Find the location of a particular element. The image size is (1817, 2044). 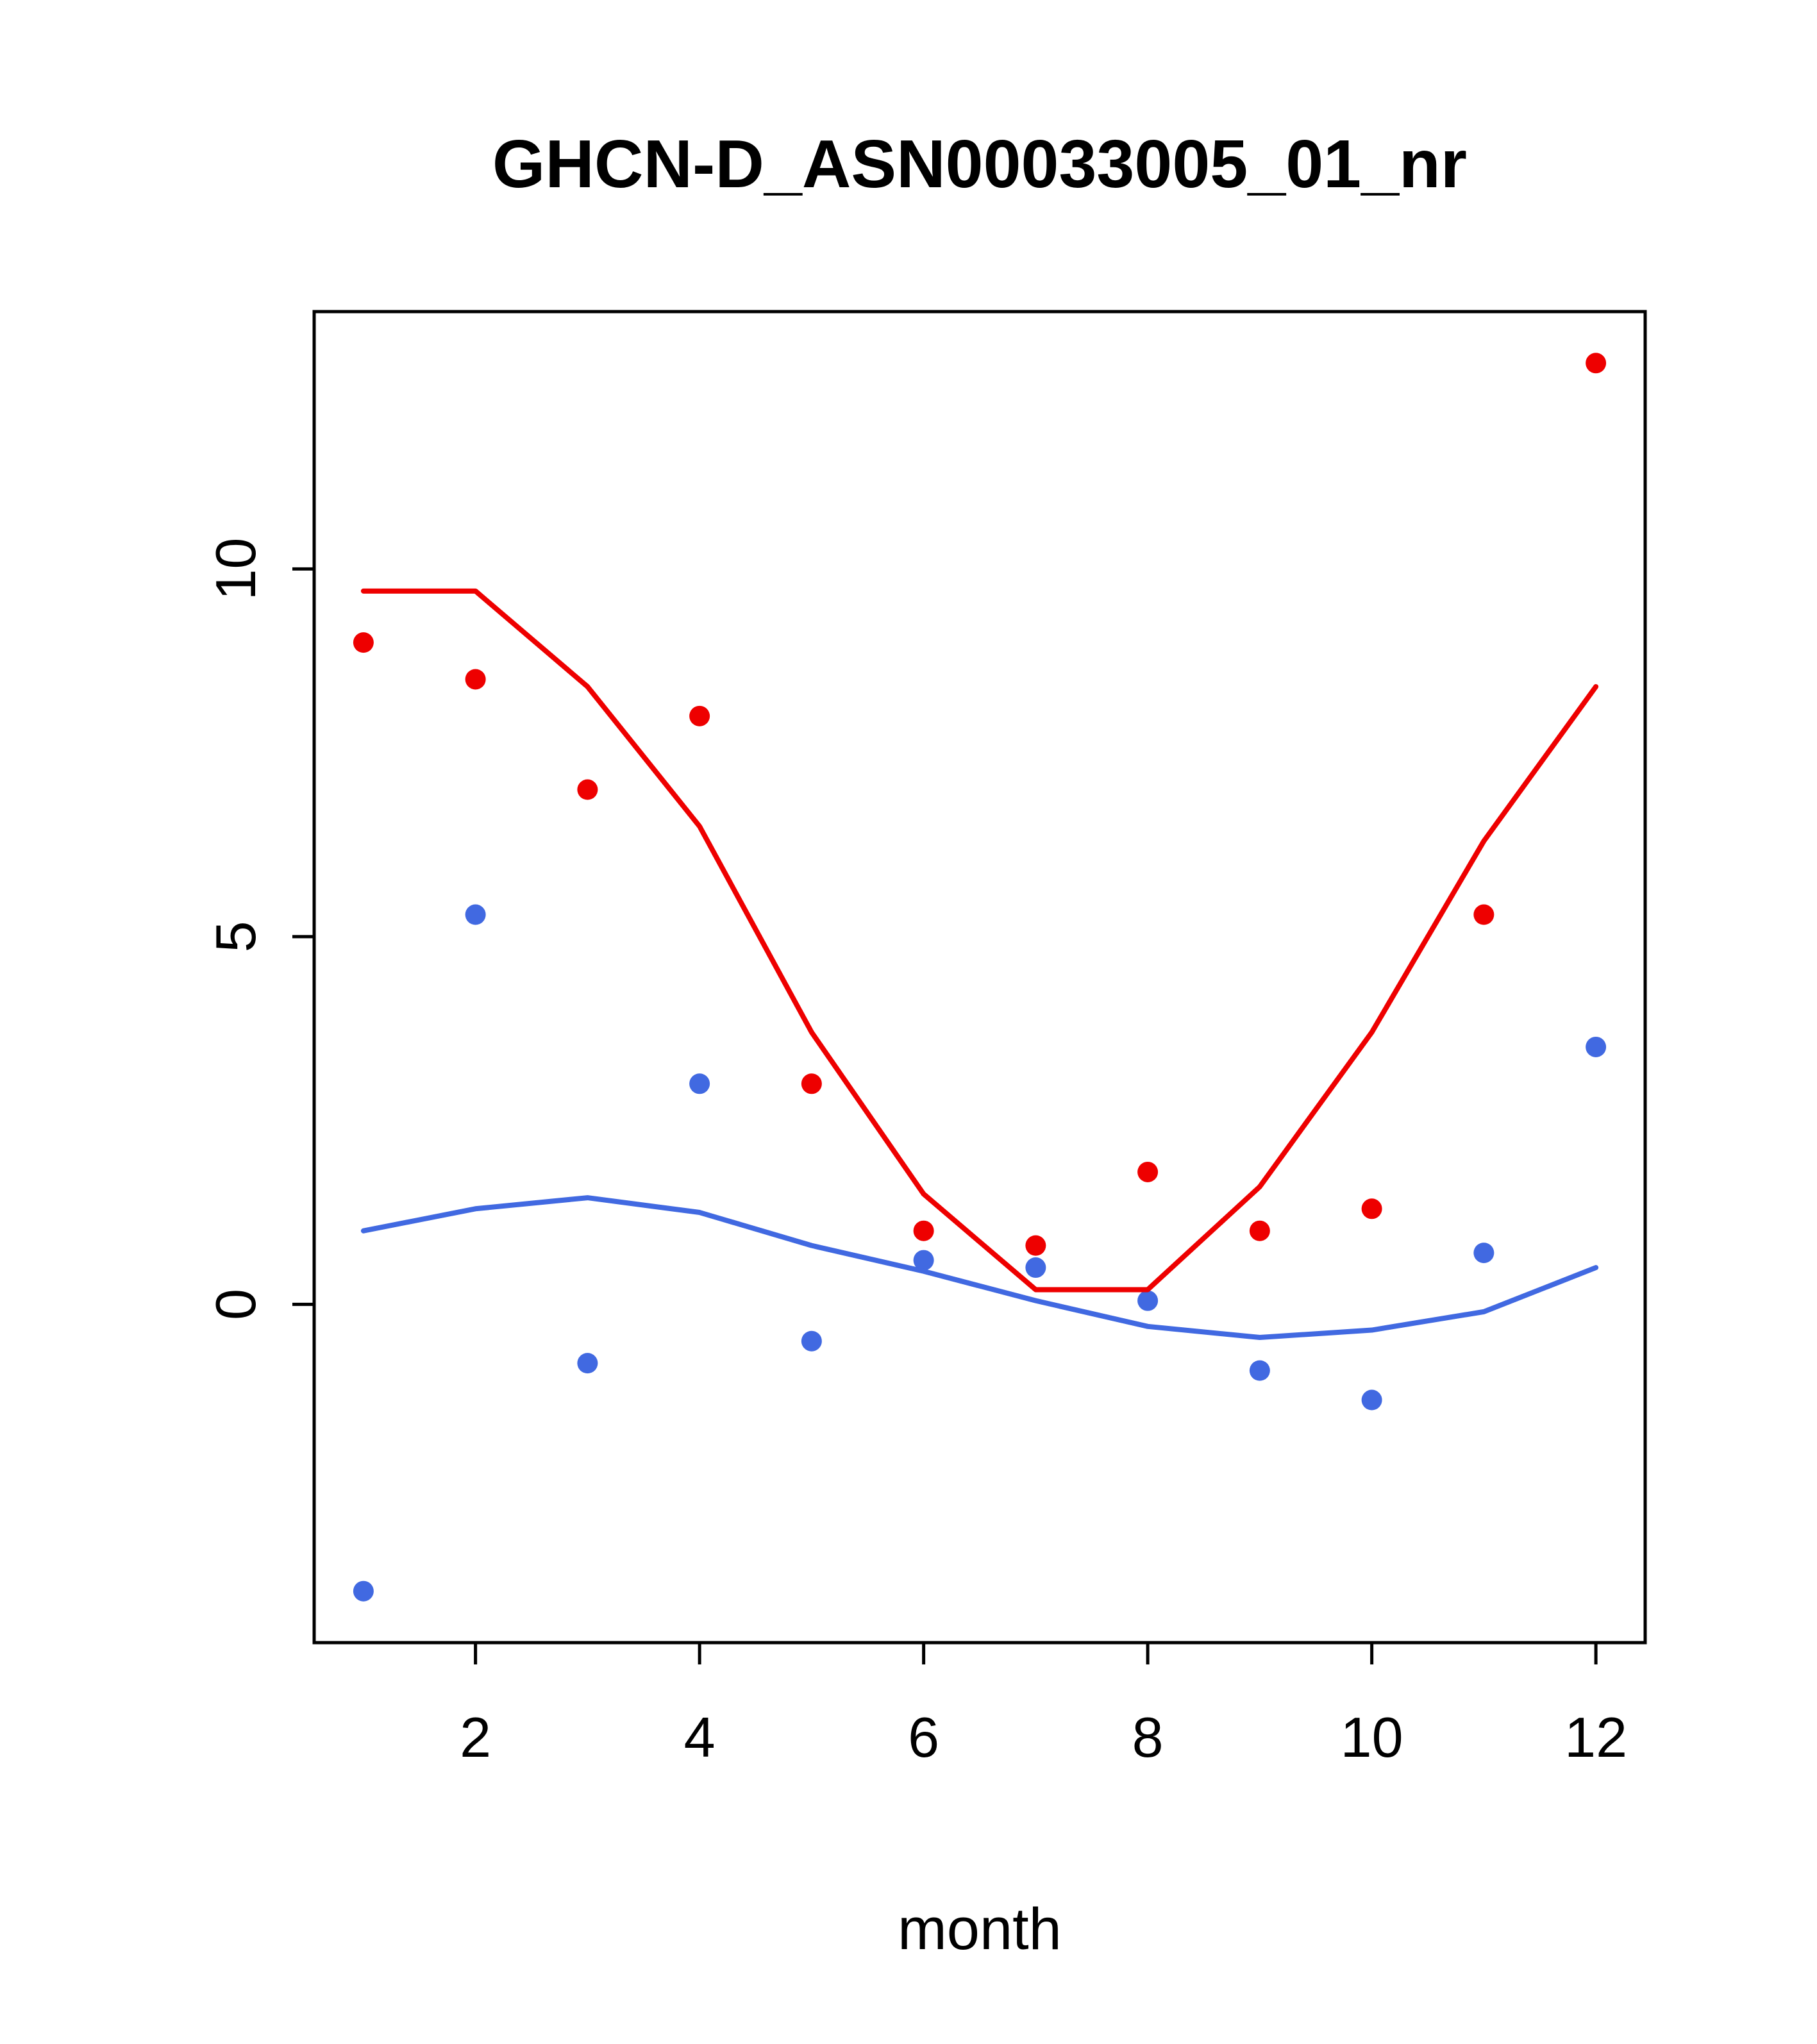

x-tick-label: 6 is located at coordinates (924, 1737).